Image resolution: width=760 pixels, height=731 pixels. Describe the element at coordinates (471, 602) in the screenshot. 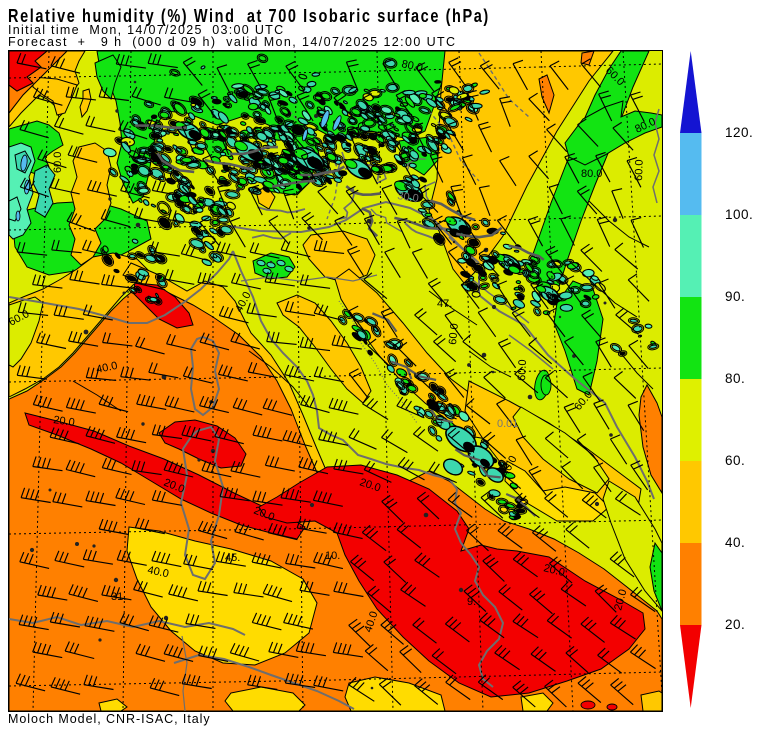

I see `svg-text: 9.` at that location.